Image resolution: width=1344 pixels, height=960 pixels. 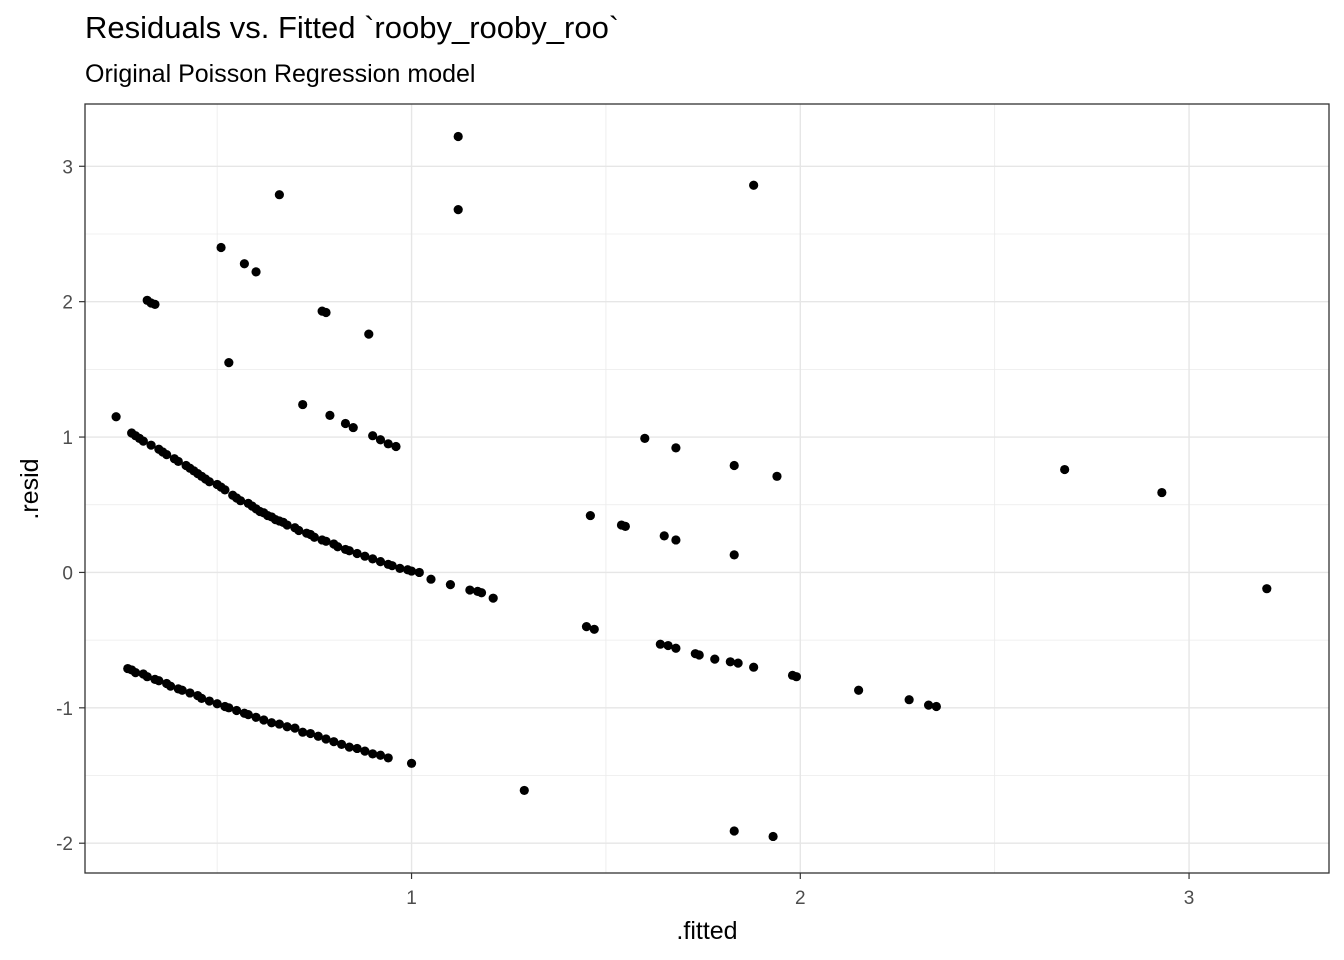 I want to click on chart-title: Residuals vs. Fitted `rooby_rooby_roo`, so click(x=352, y=27).